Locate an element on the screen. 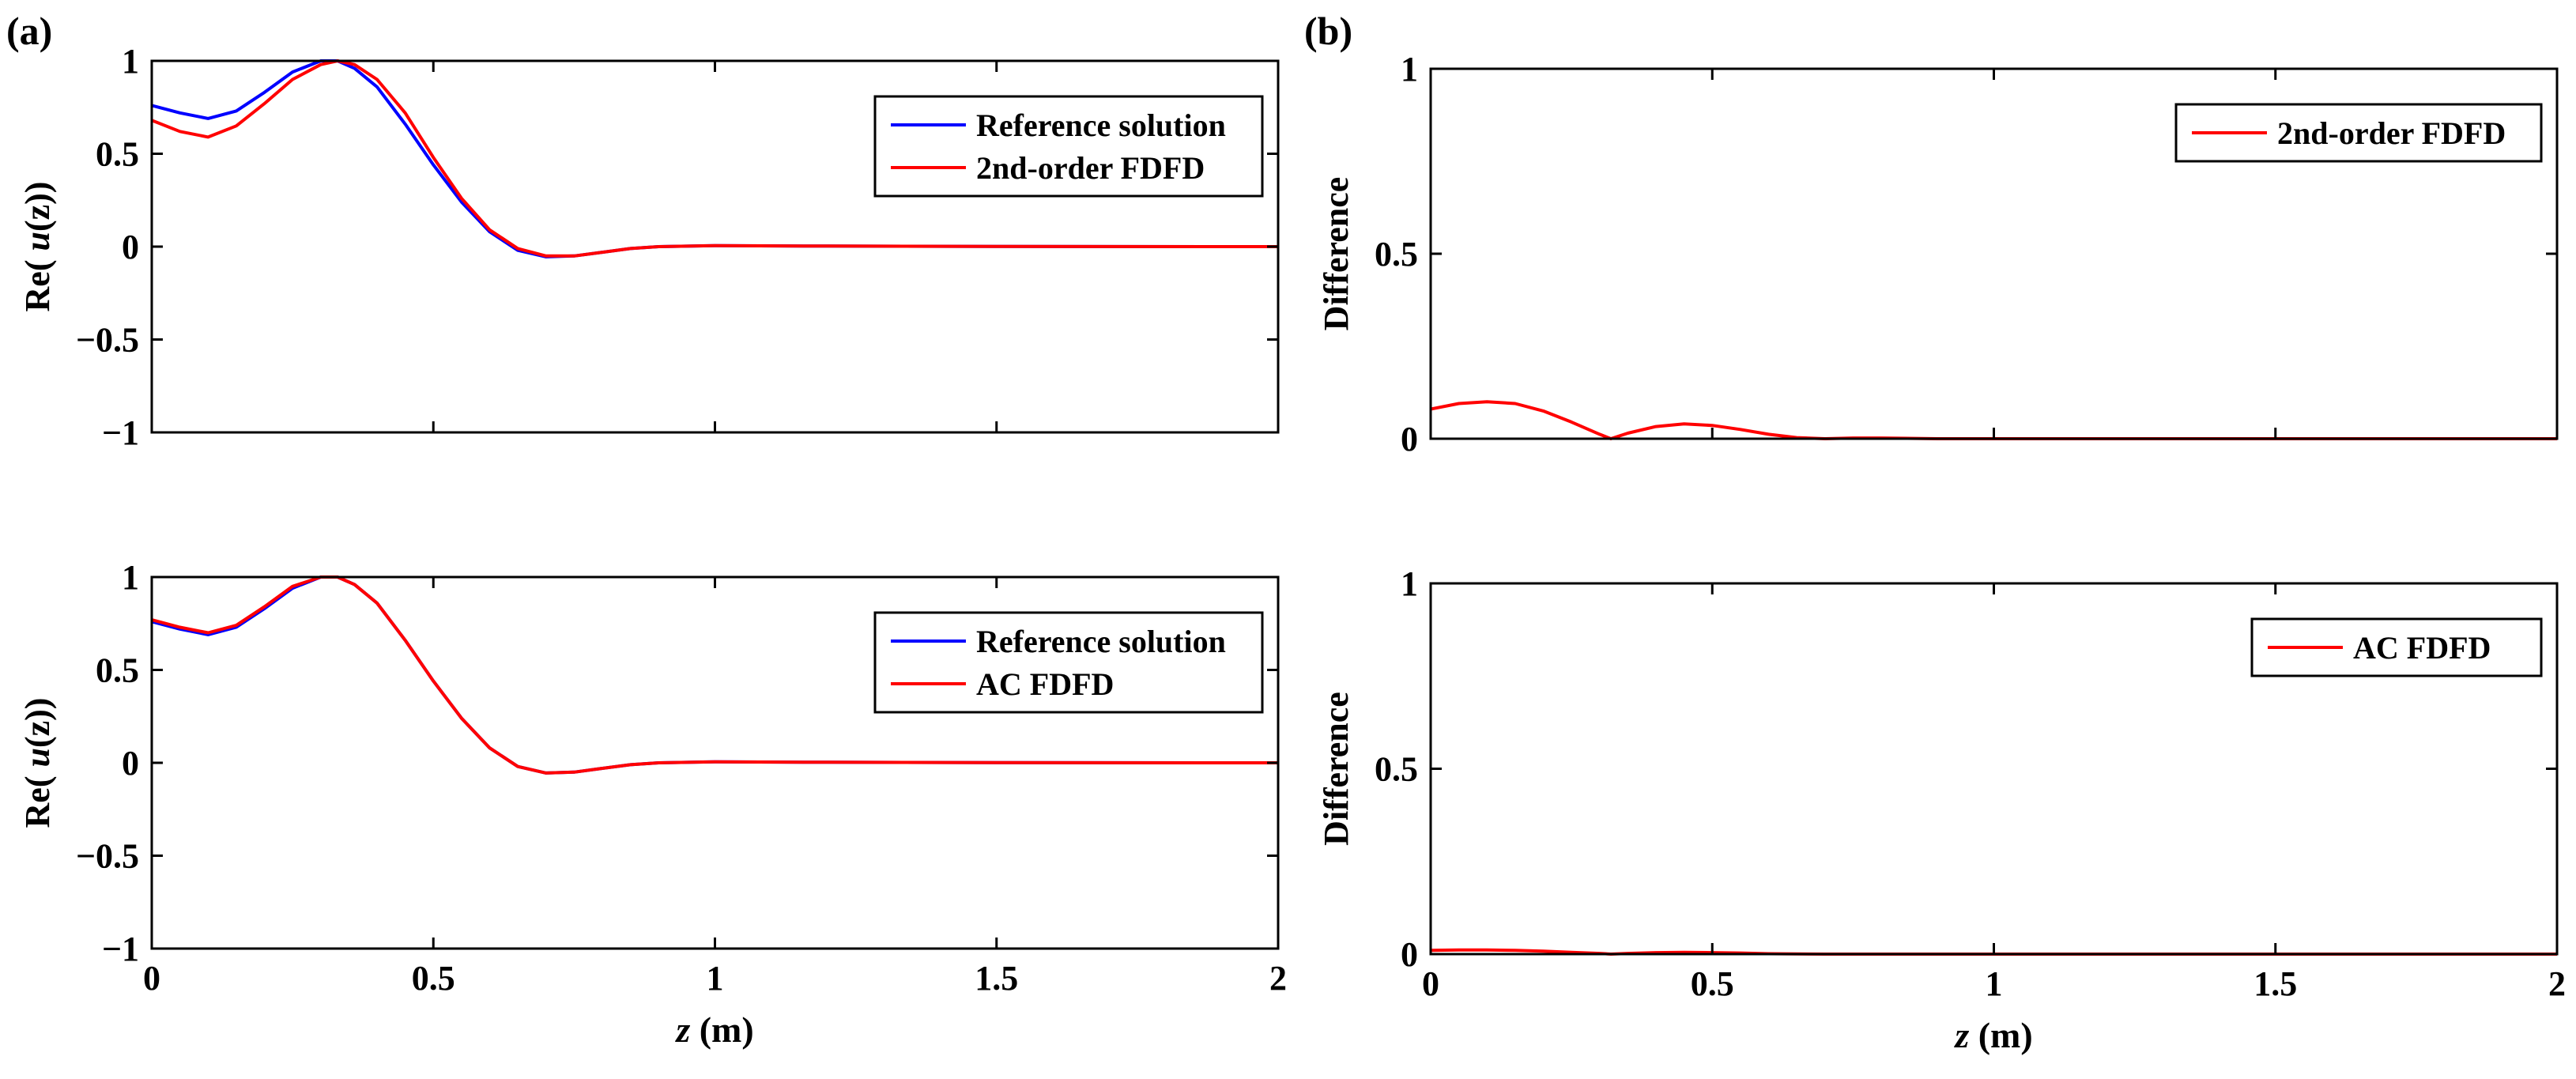 The width and height of the screenshot is (2576, 1079). legend: 2nd-order FDFD is located at coordinates (2358, 133).